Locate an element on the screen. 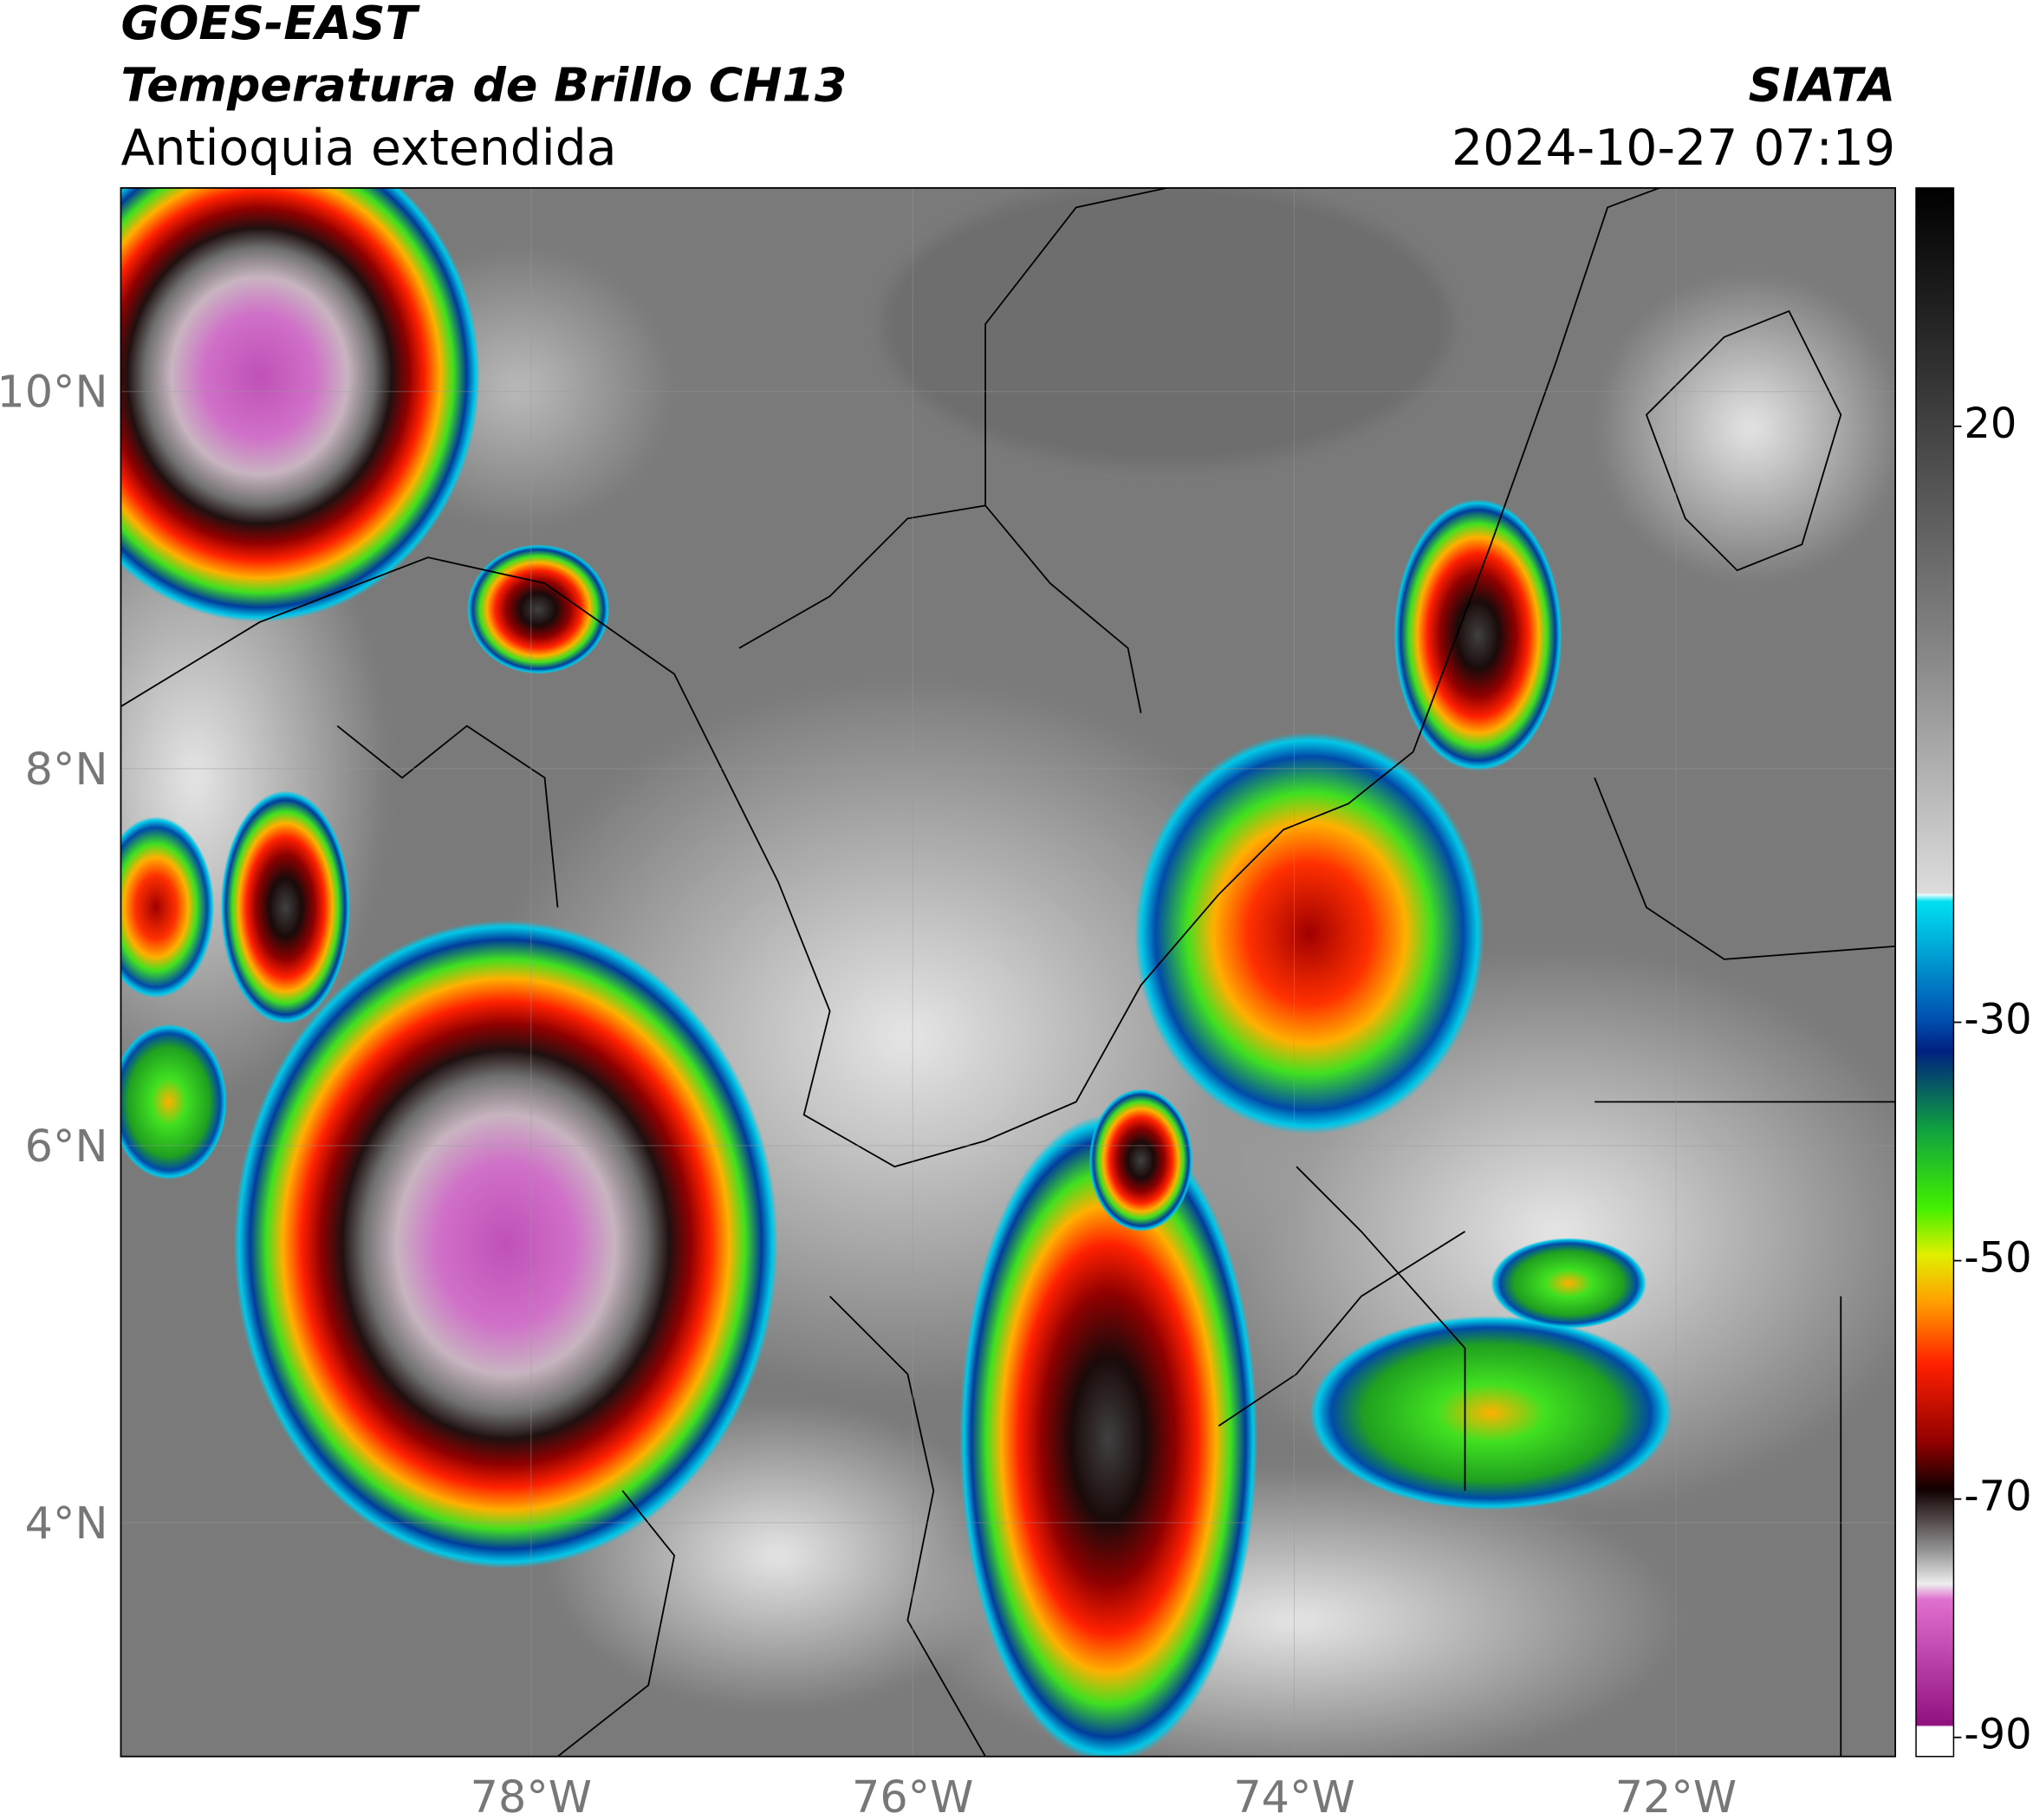  source: SIATA is located at coordinates (1822, 85).